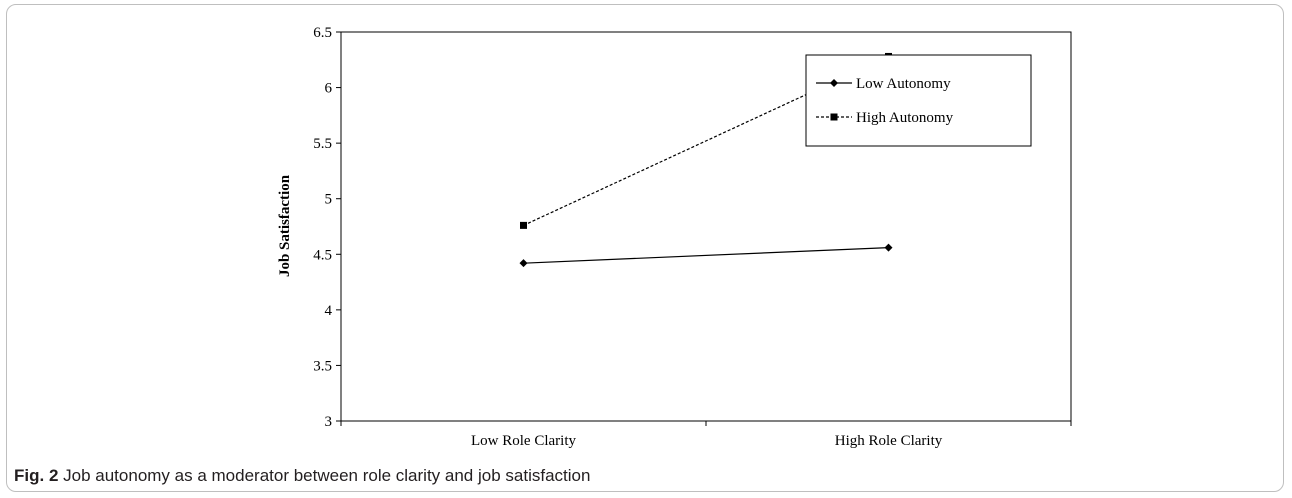  What do you see at coordinates (329, 89) in the screenshot?
I see `y-tick-label: 6` at bounding box center [329, 89].